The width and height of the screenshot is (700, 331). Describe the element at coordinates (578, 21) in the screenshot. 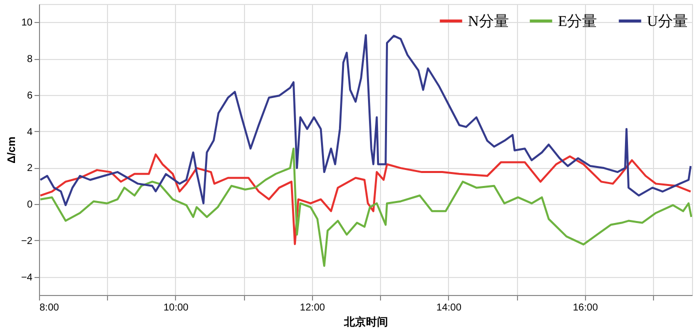

I see `legend-label: E分量` at that location.